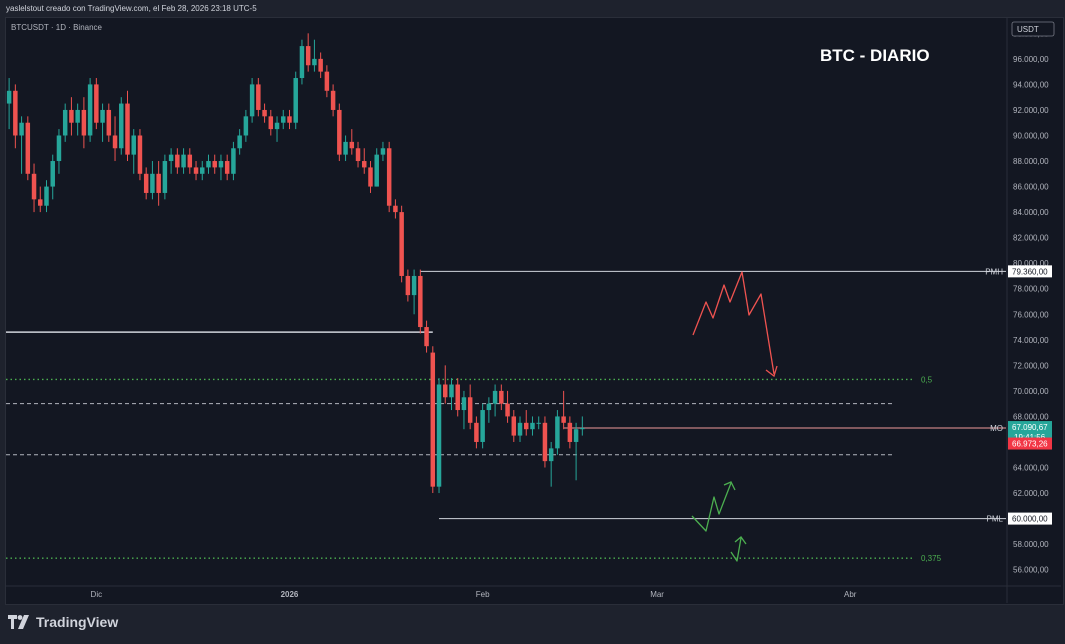  Describe the element at coordinates (1031, 212) in the screenshot. I see `y-tick-label: 84.000,00` at that location.